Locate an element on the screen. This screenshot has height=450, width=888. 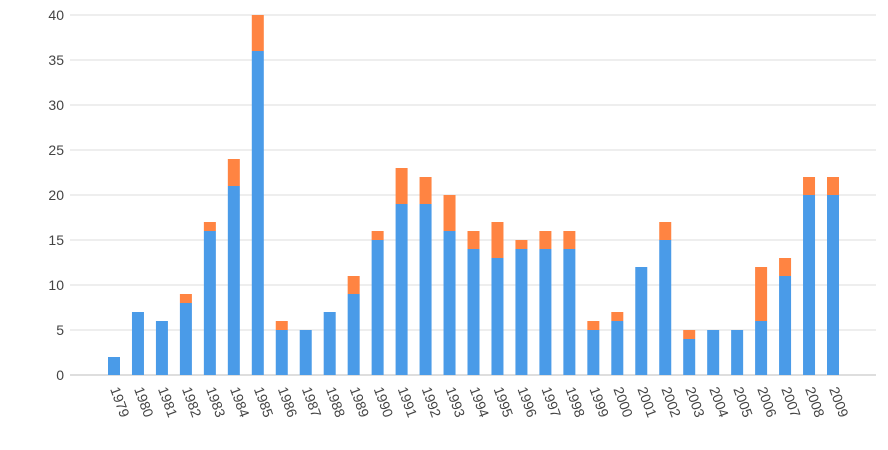
x-tick-label: 2004 is located at coordinates (719, 402).